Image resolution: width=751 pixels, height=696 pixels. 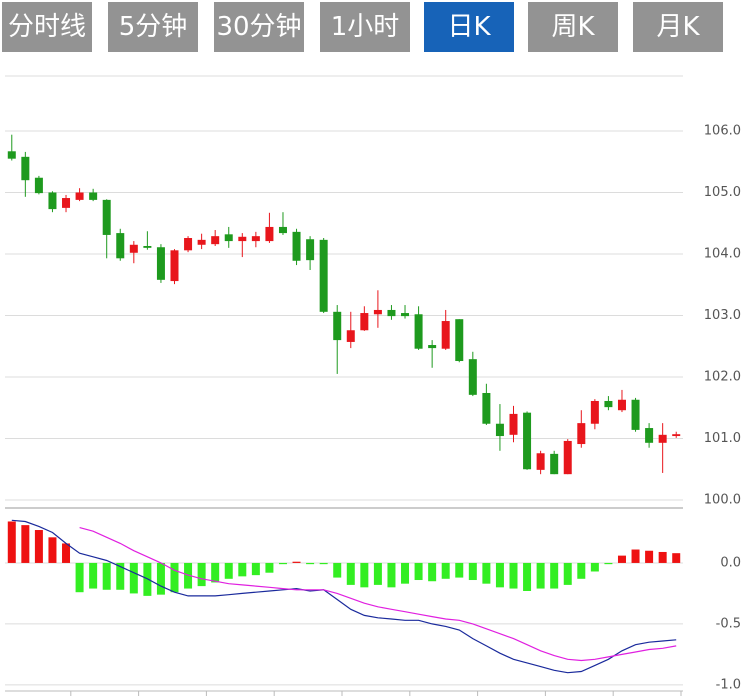 I want to click on y-tick-label: 101.0, so click(x=722, y=438).